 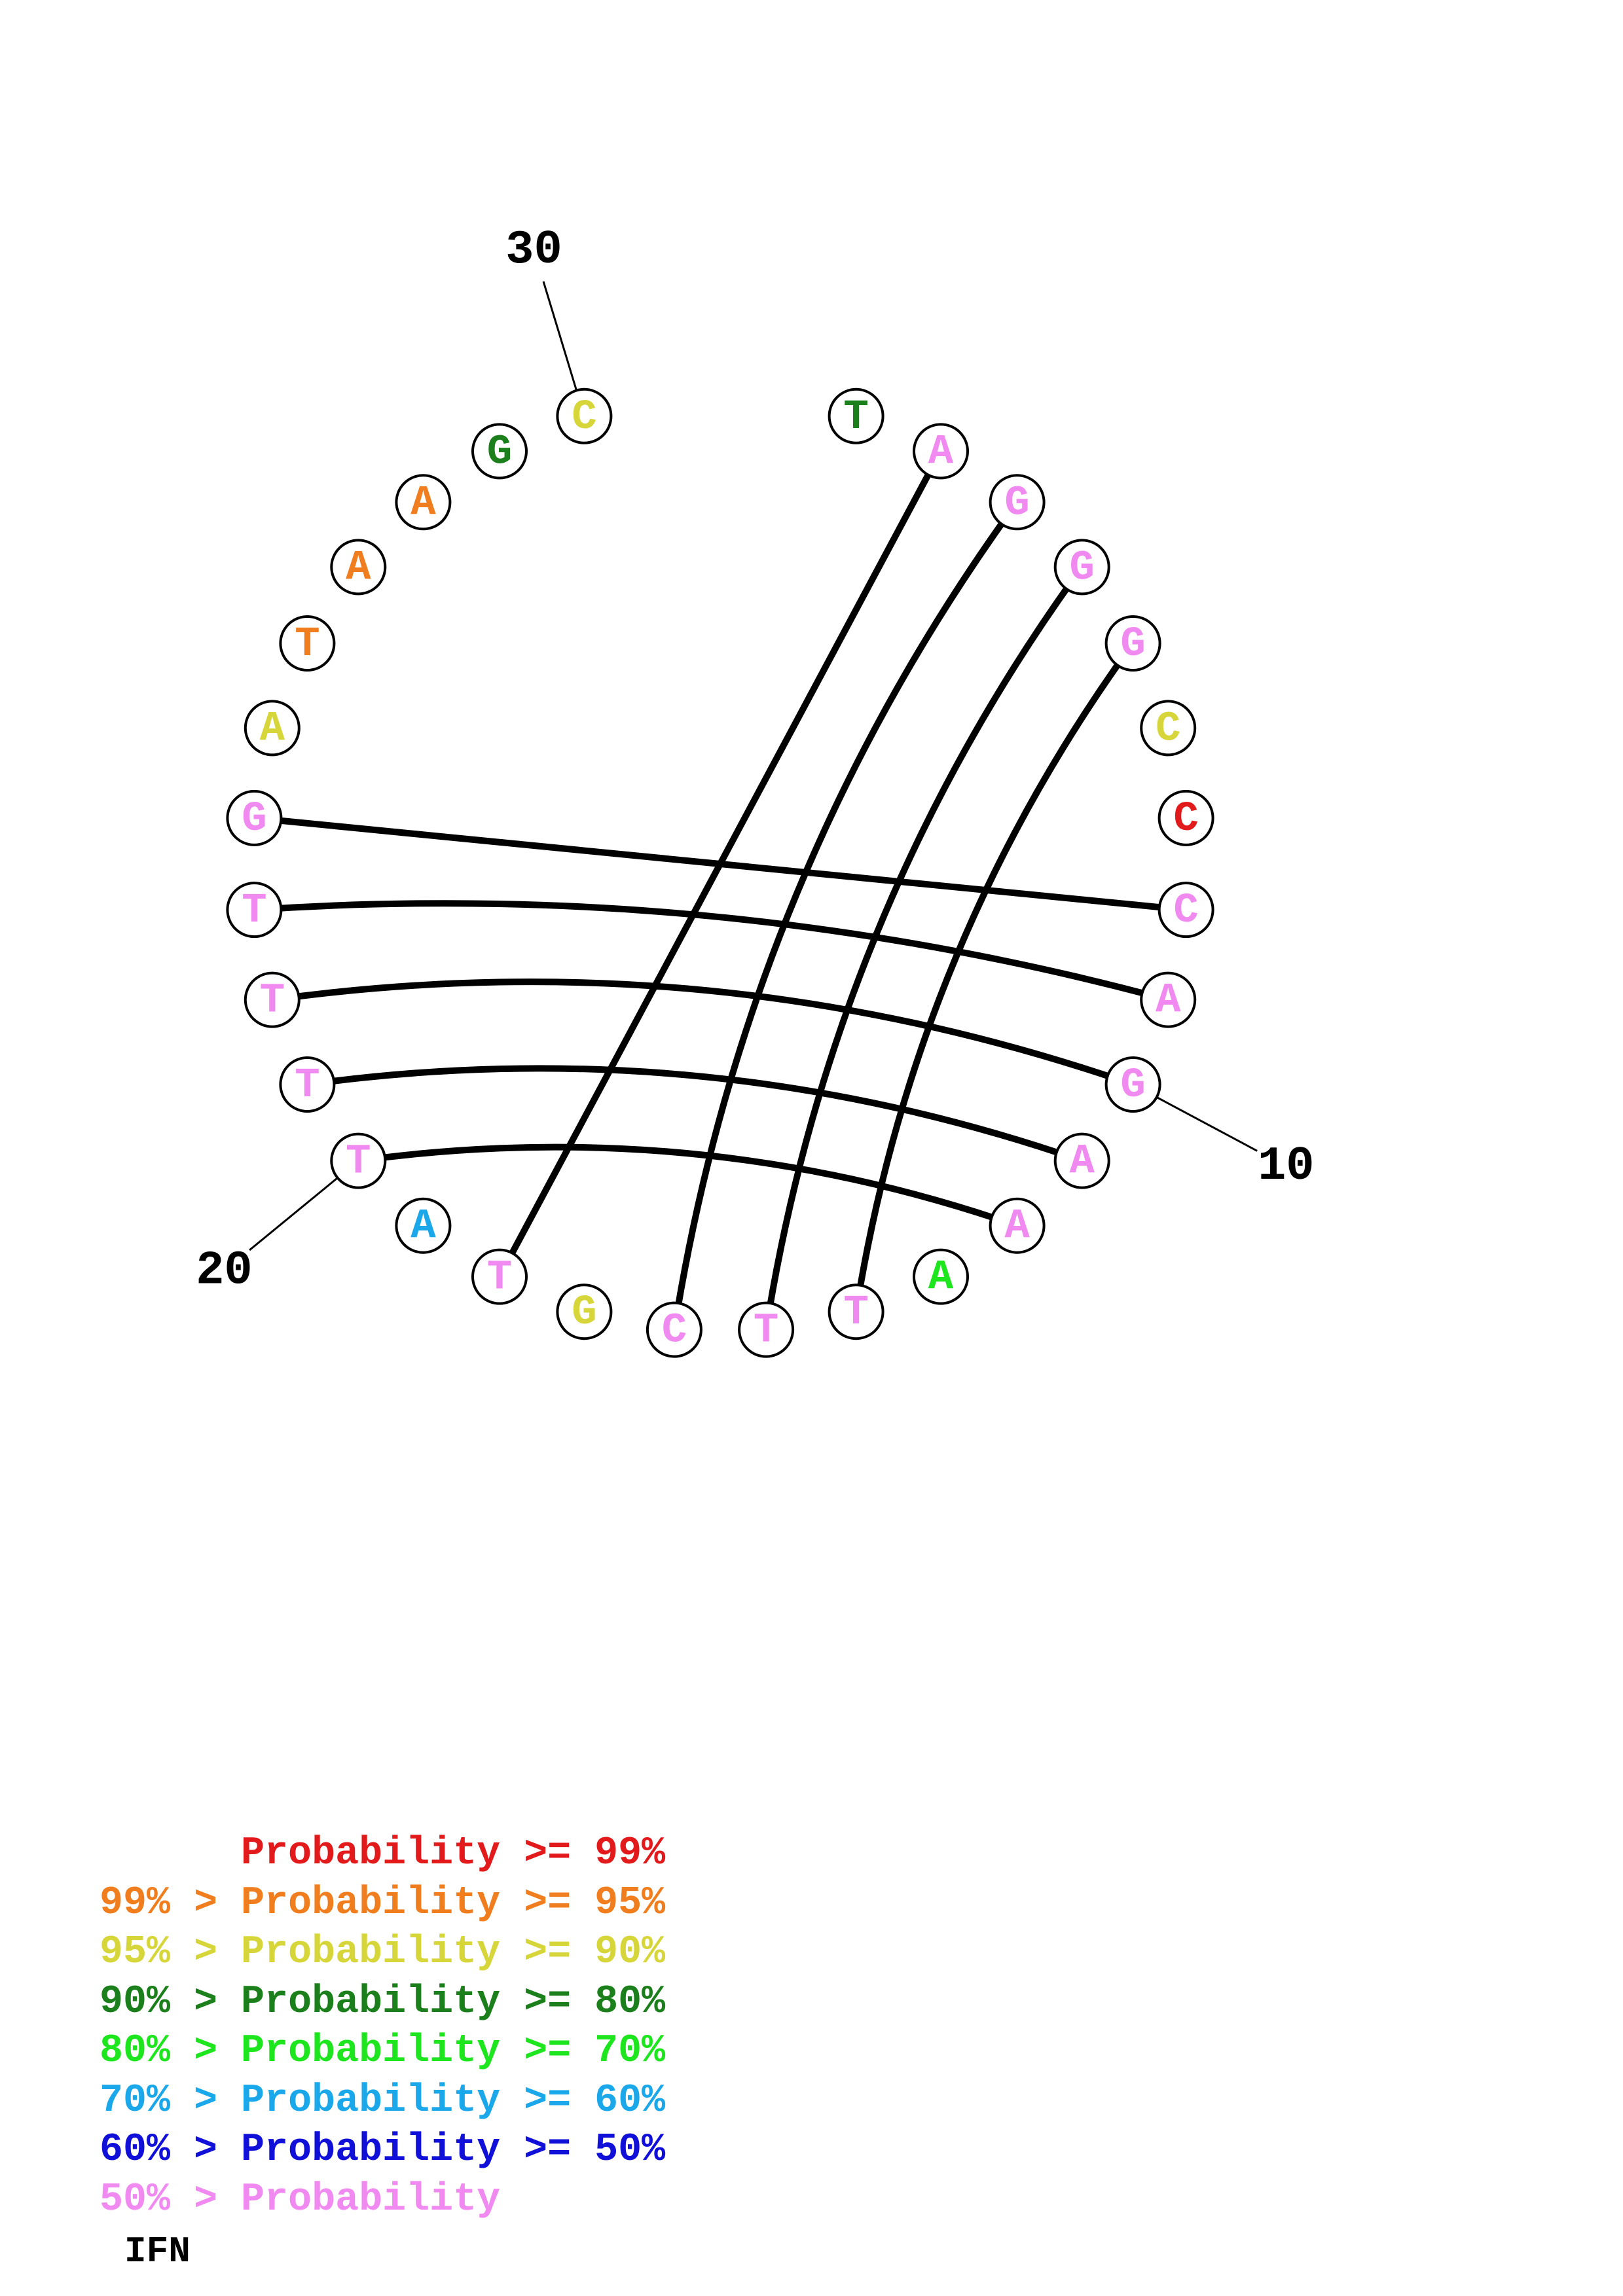 I want to click on legend-row-2: 99% > Probability >= 95%, so click(x=382, y=1904).